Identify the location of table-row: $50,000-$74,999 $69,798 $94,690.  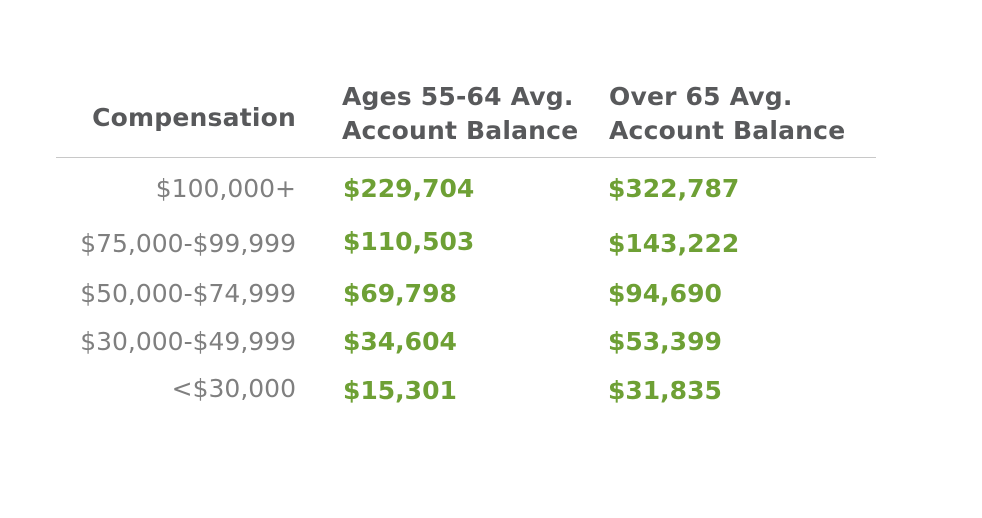
(491, 294).